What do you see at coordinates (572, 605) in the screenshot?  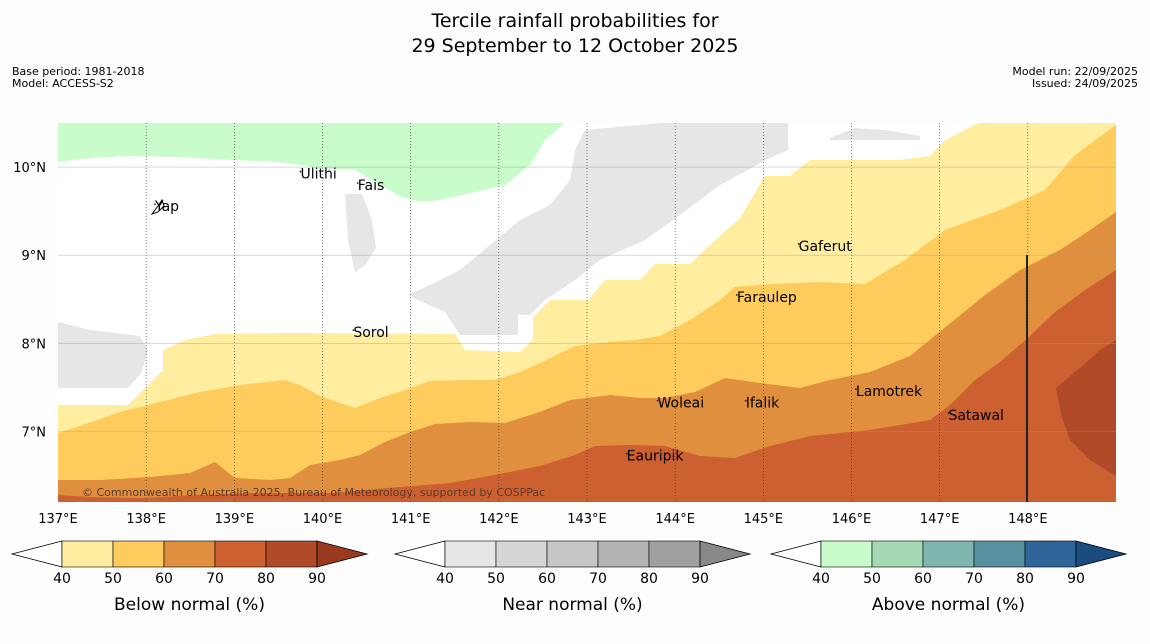 I see `colorbar-label: Near normal (%)` at bounding box center [572, 605].